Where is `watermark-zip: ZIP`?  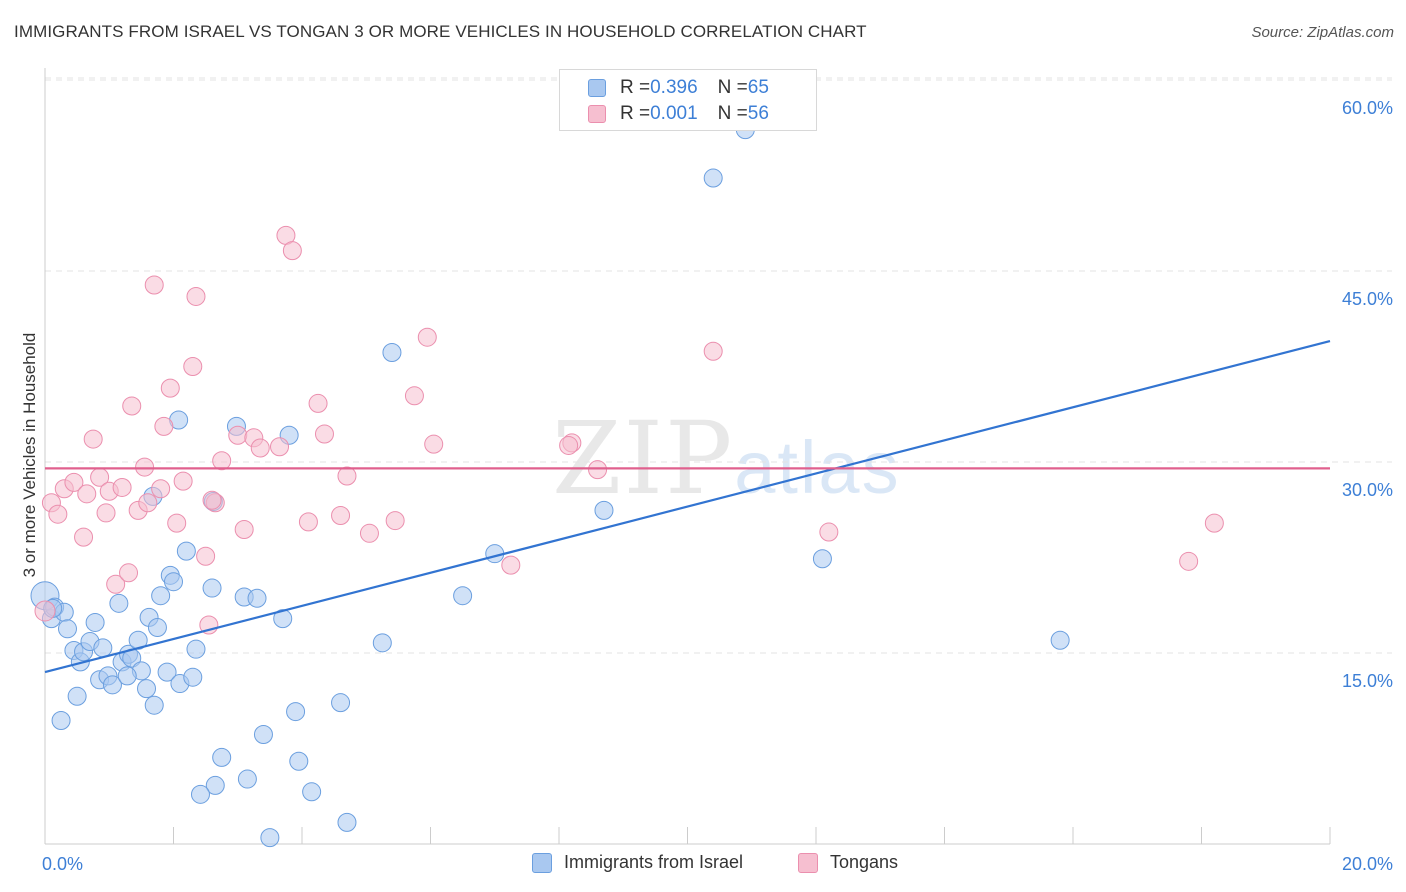
watermark-zip: ZIP is located at coordinates (643, 458).